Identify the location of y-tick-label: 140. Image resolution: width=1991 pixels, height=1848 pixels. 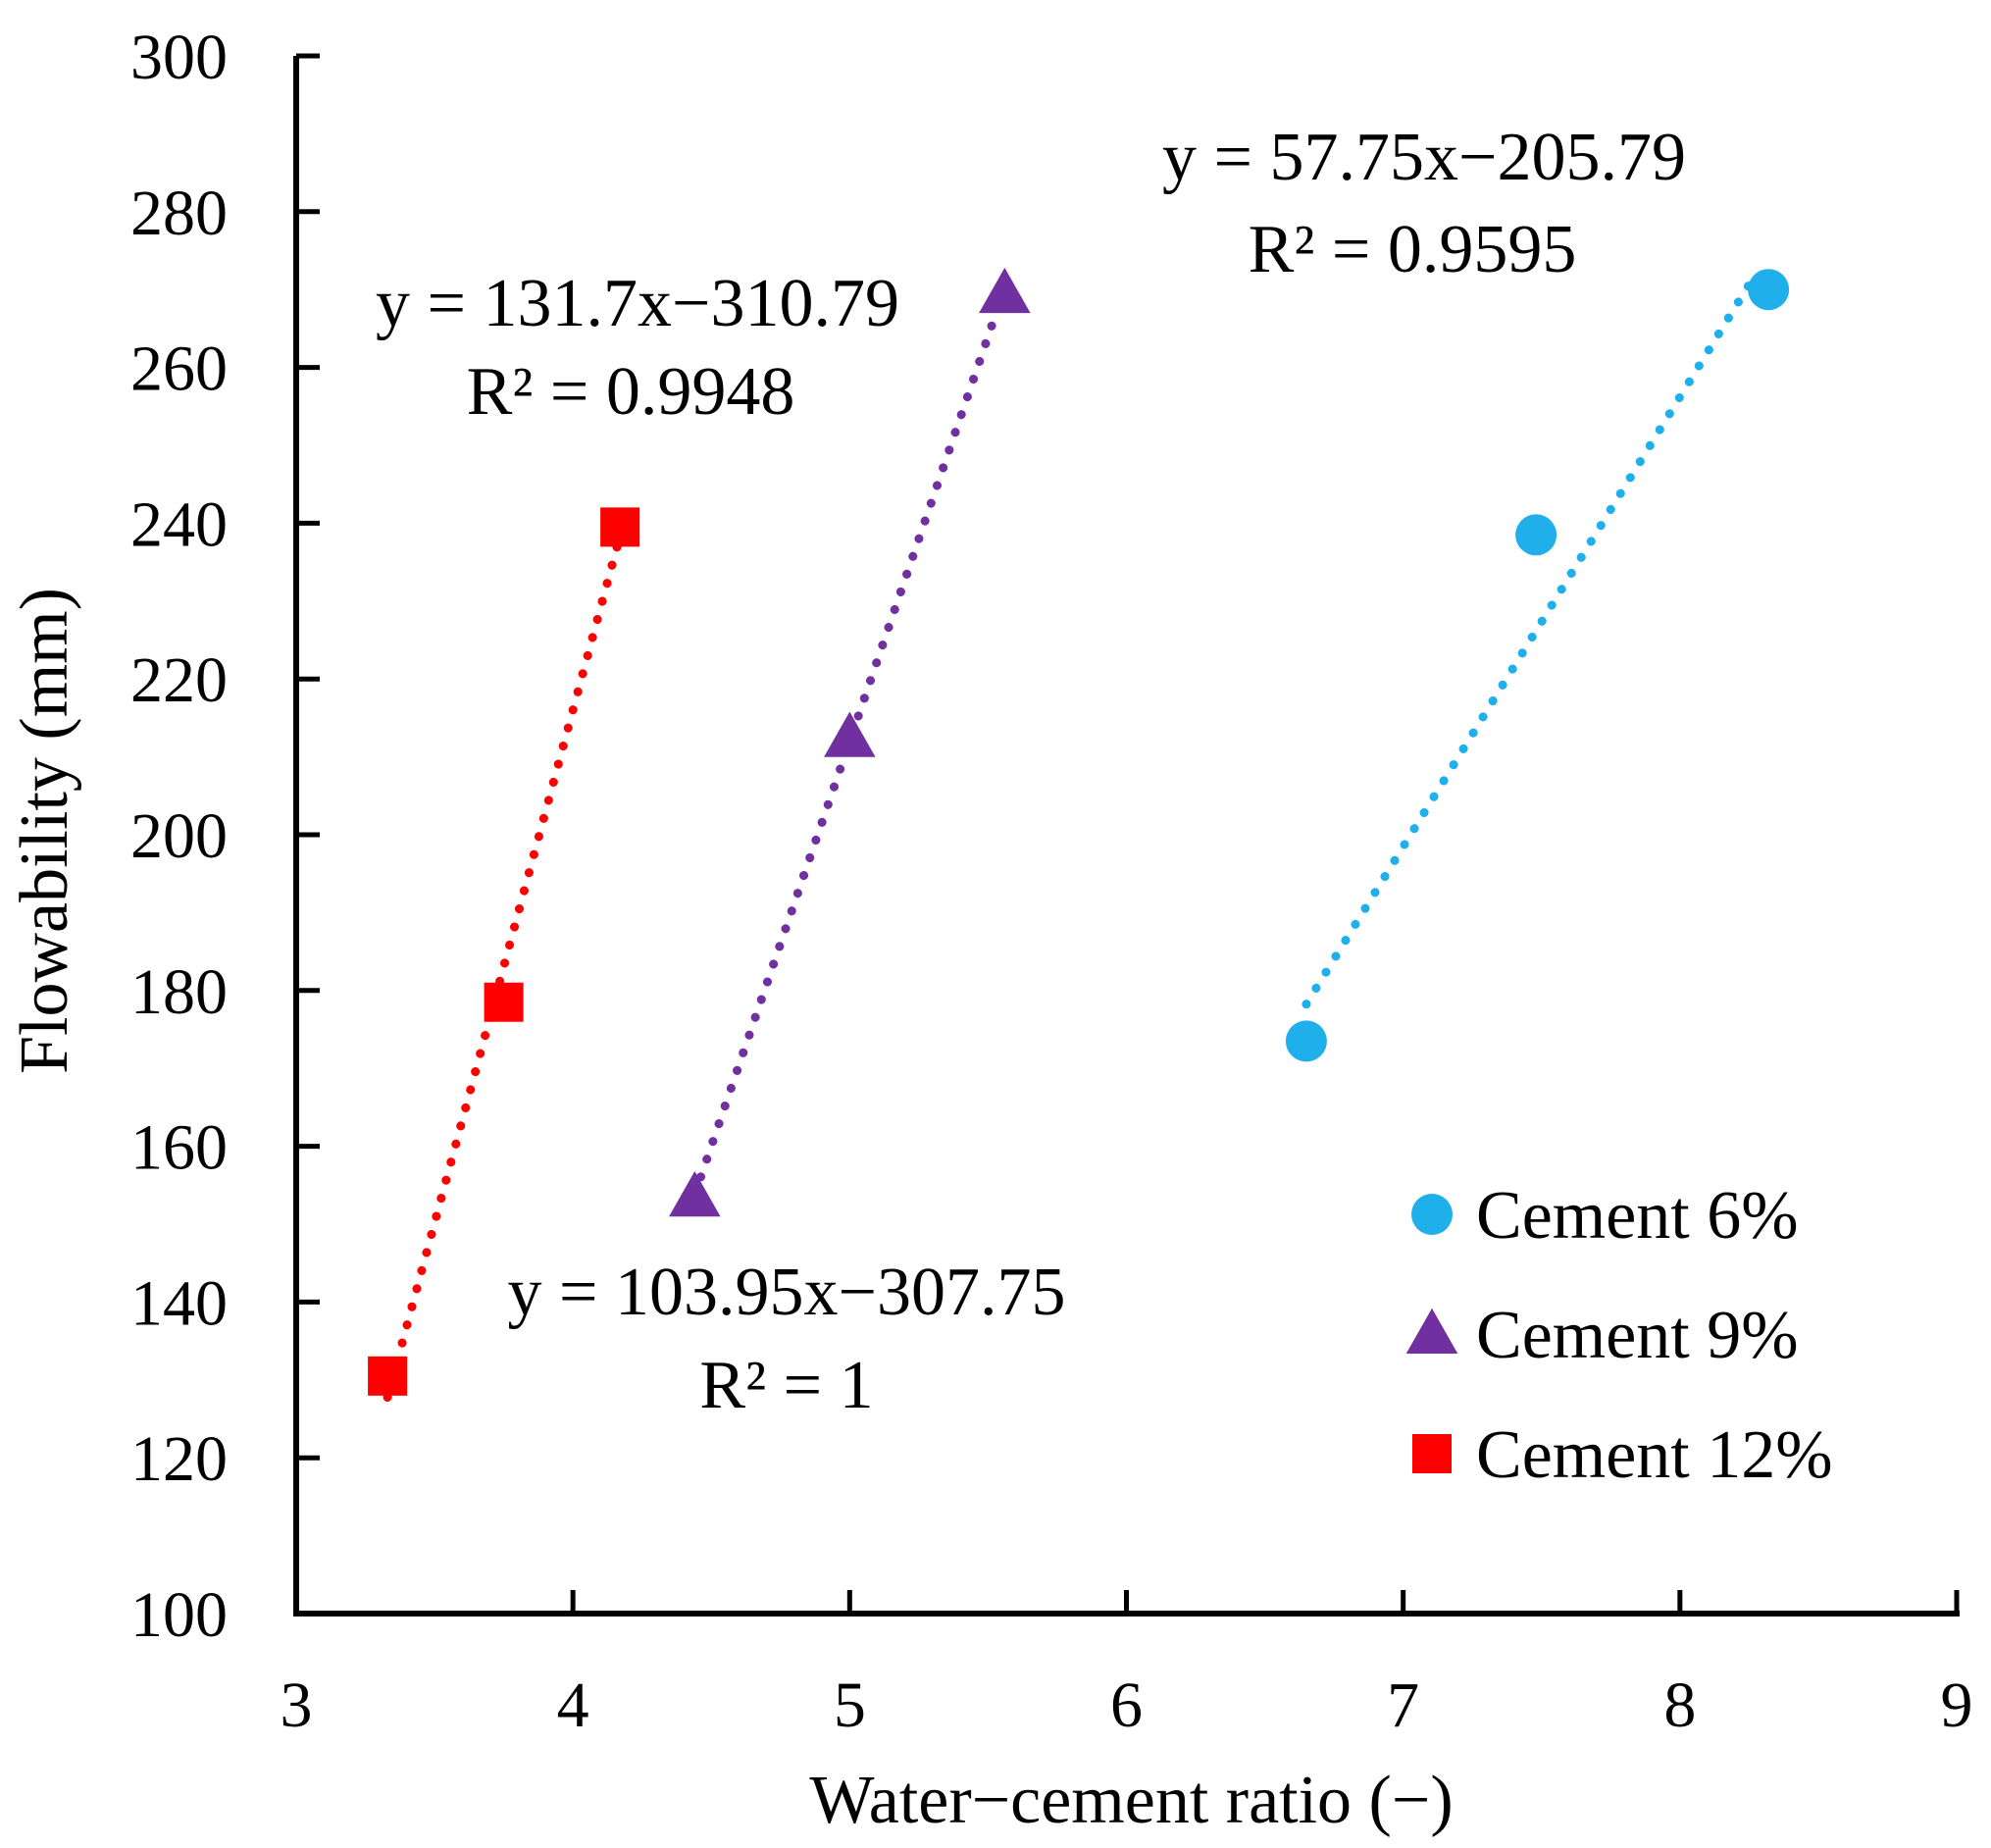
(179, 1303).